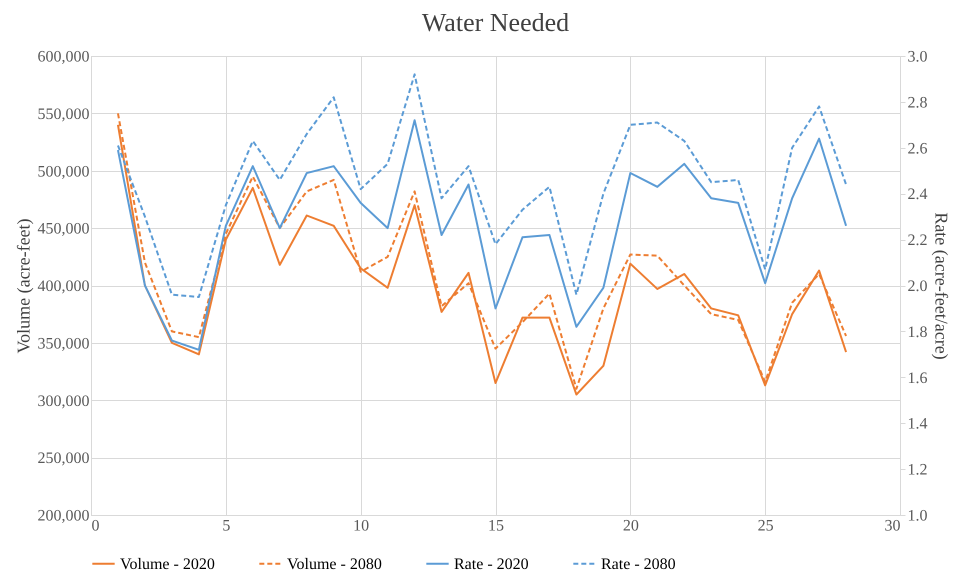  What do you see at coordinates (918, 424) in the screenshot?
I see `y2-tick-label: 1.4` at bounding box center [918, 424].